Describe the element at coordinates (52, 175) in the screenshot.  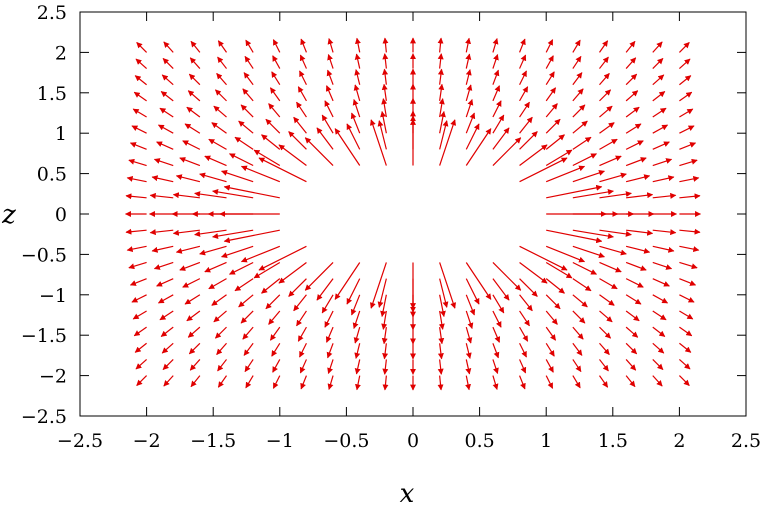
I see `y-tick-label: 0.5` at that location.